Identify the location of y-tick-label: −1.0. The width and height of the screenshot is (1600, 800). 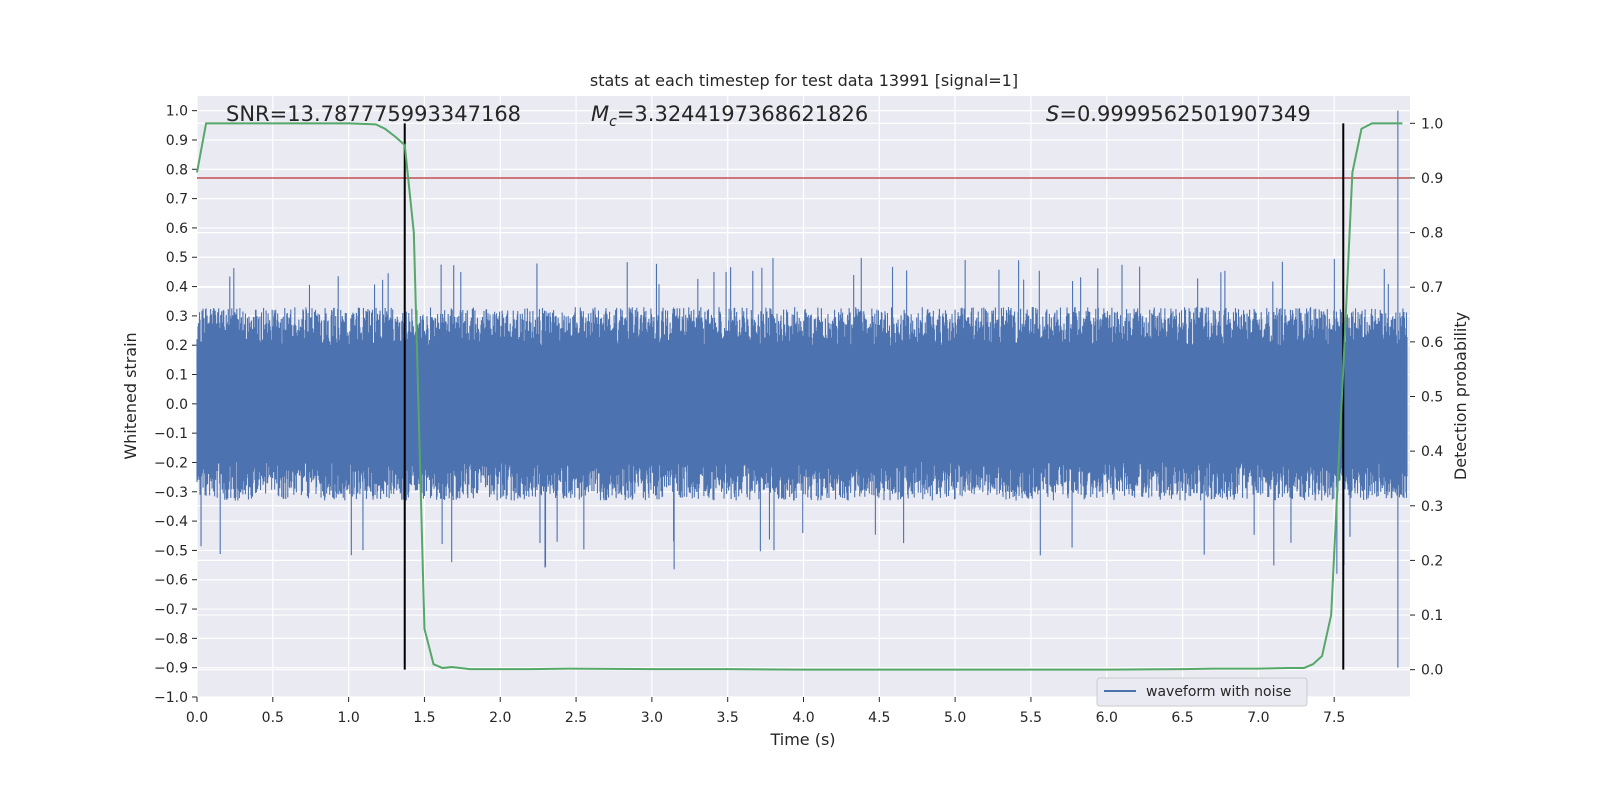
(171, 698).